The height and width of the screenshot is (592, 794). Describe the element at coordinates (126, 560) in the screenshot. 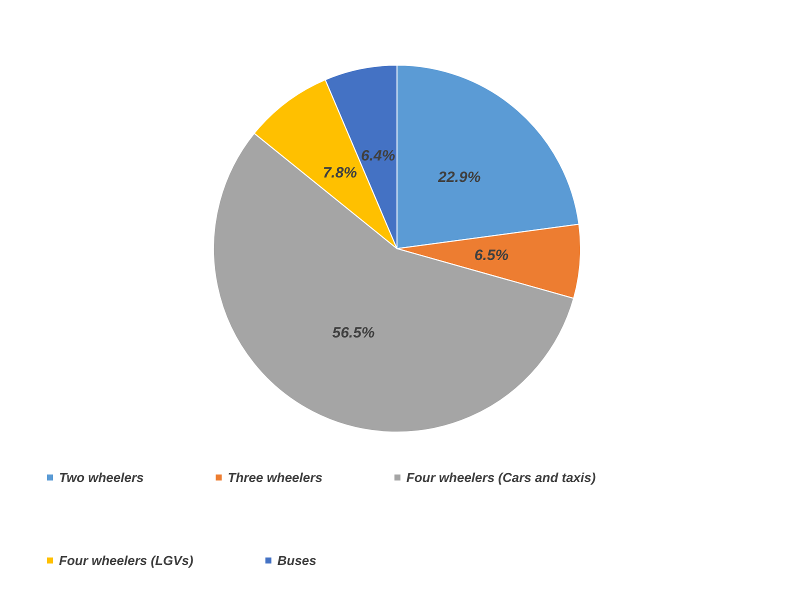

I see `legend-label: Four wheelers (LGVs)` at that location.